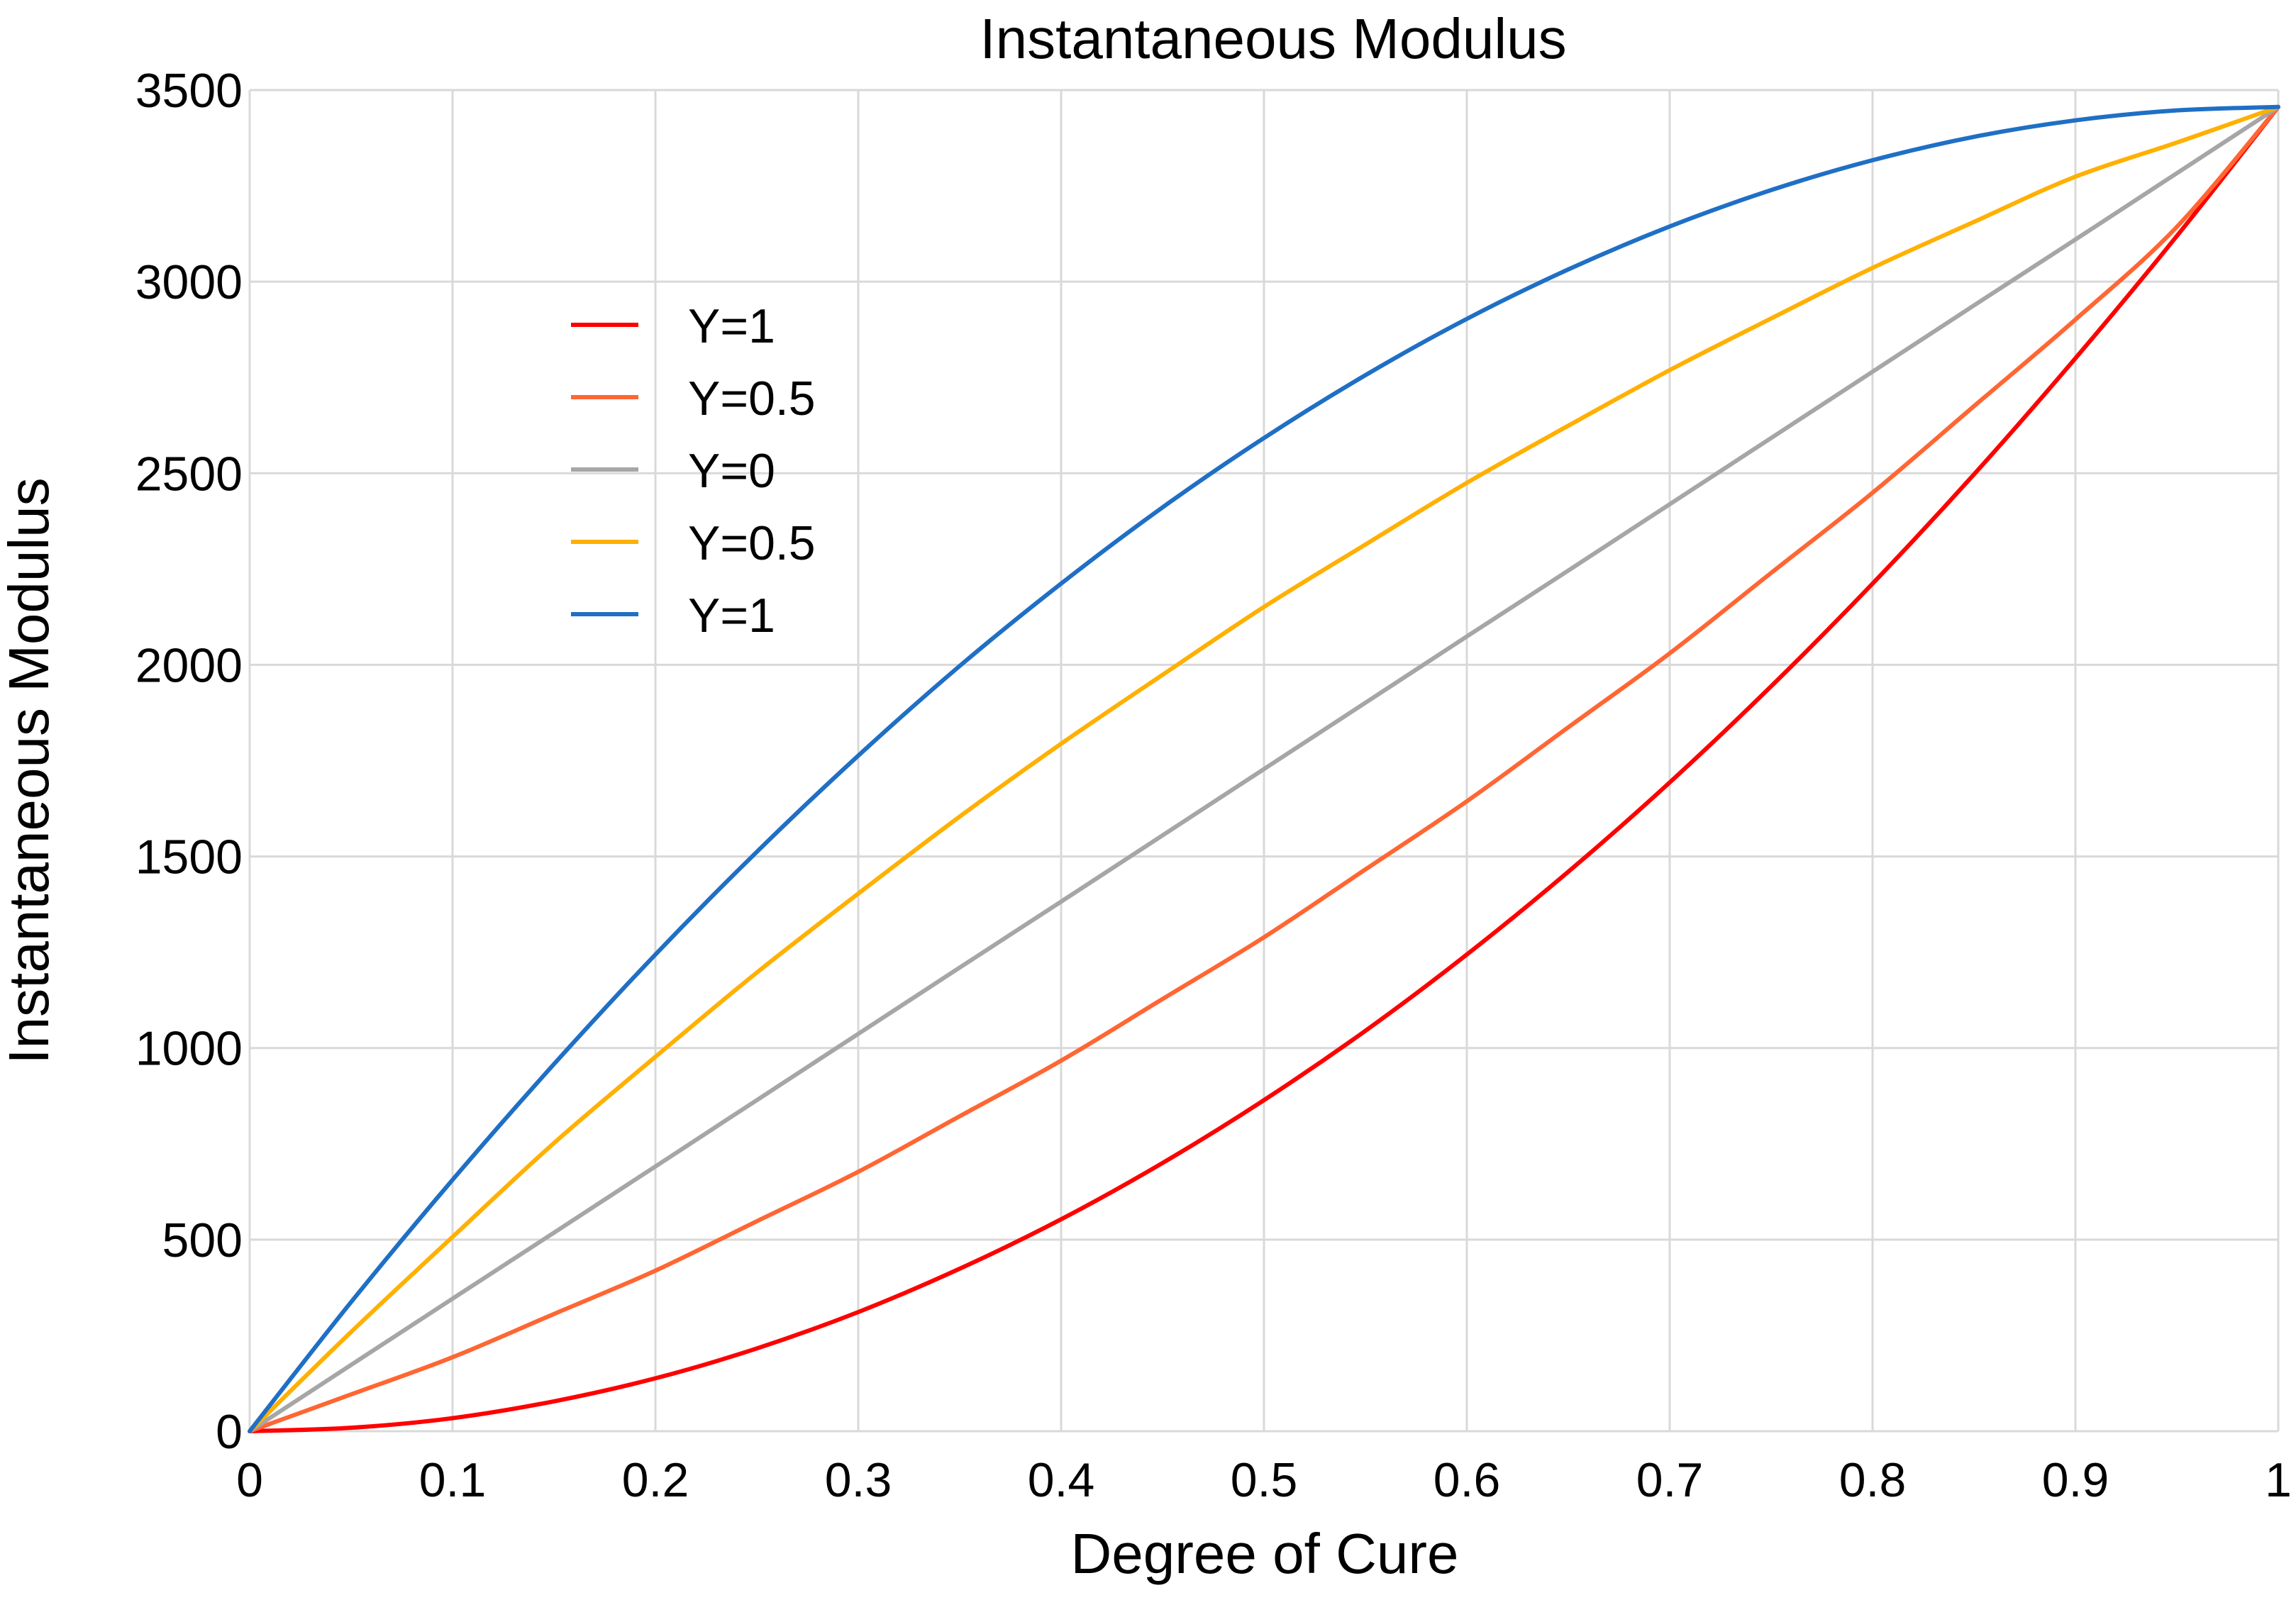  What do you see at coordinates (1061, 1480) in the screenshot?
I see `x-tick-label: 0.4` at bounding box center [1061, 1480].